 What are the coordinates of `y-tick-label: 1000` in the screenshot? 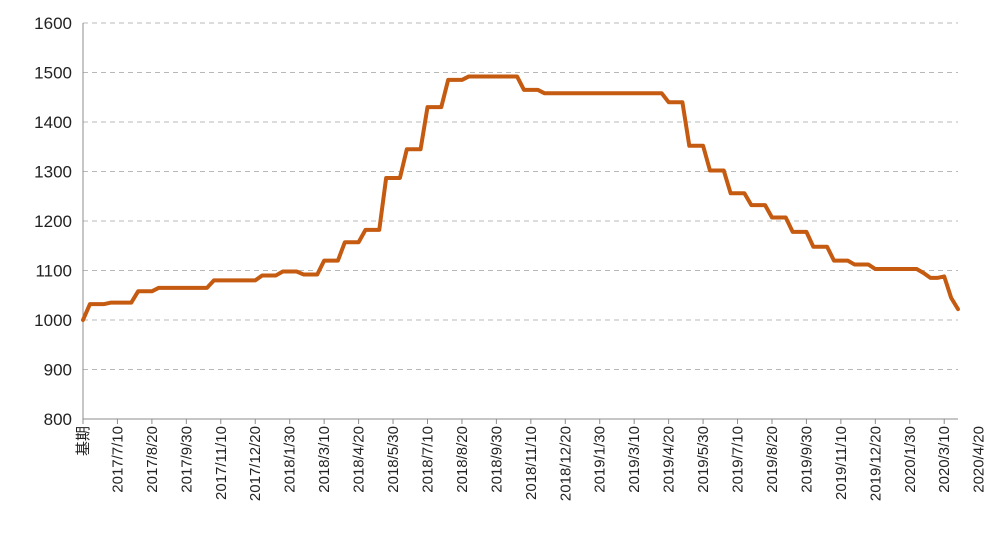 It's located at (53, 320).